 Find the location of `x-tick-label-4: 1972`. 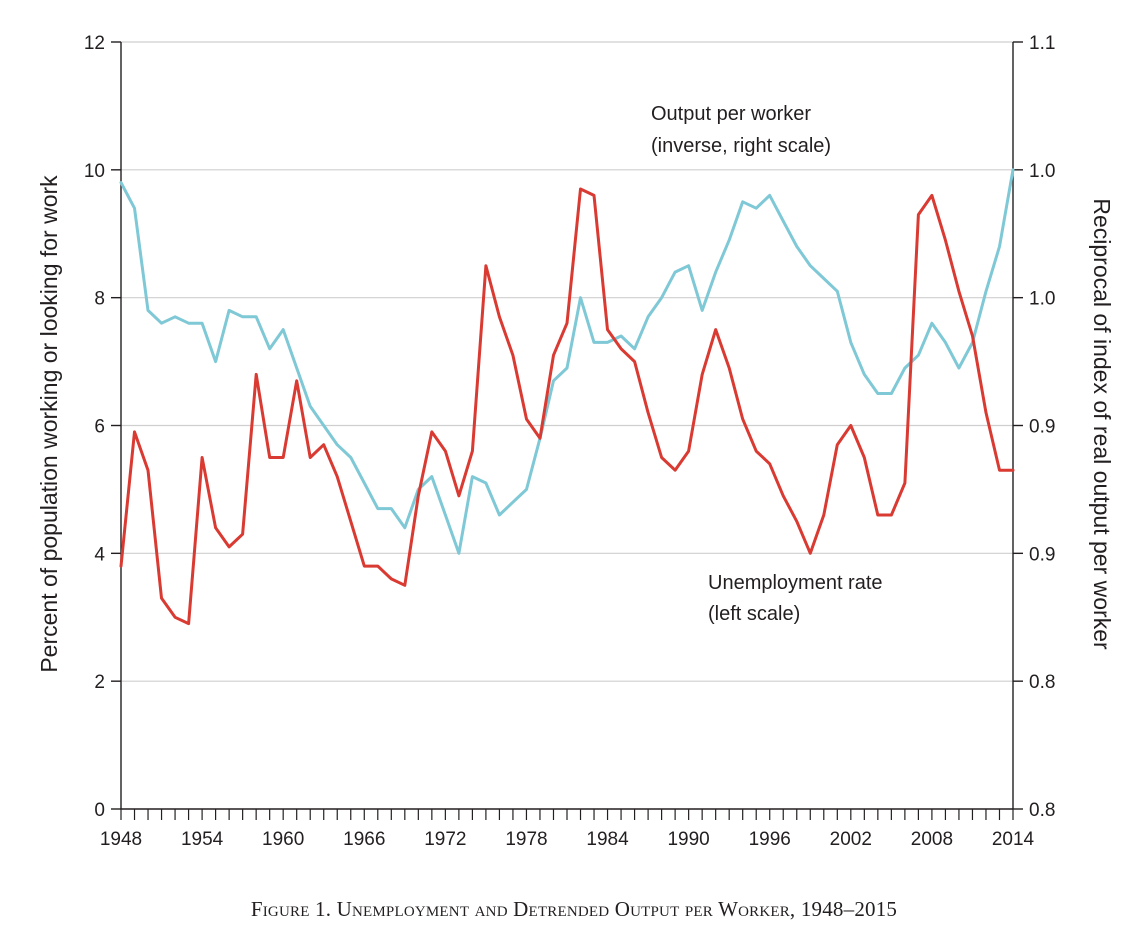

x-tick-label-4: 1972 is located at coordinates (445, 839).